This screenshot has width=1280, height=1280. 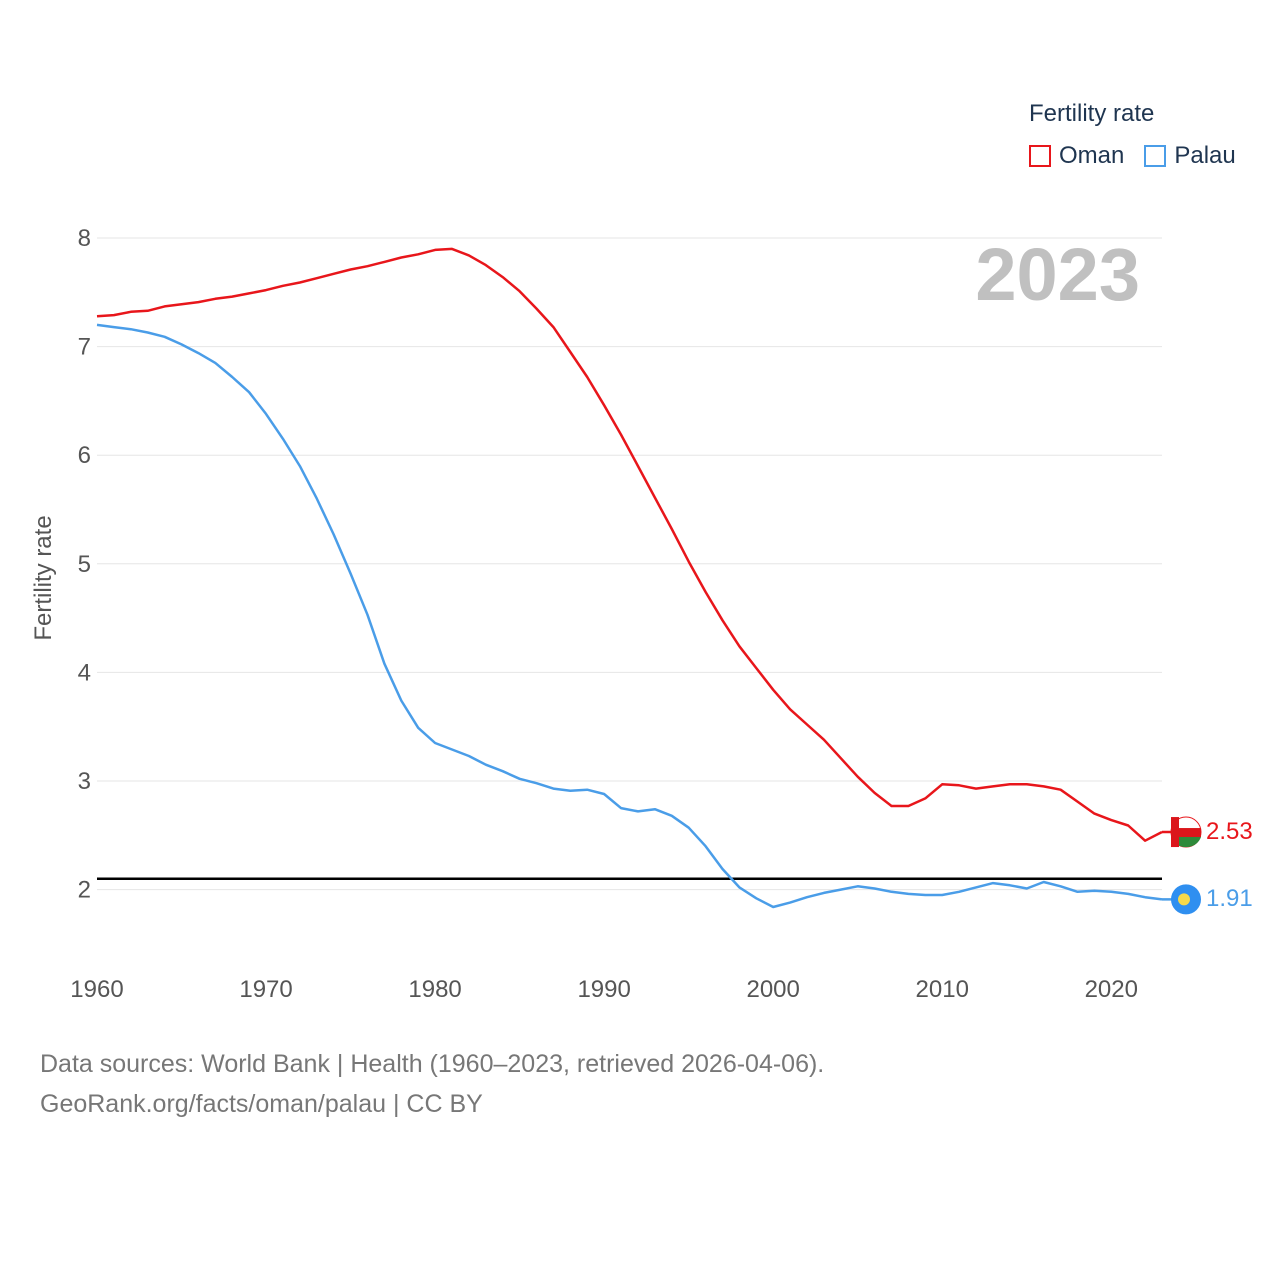 I want to click on end-value-palau: 1.91, so click(x=1229, y=899).